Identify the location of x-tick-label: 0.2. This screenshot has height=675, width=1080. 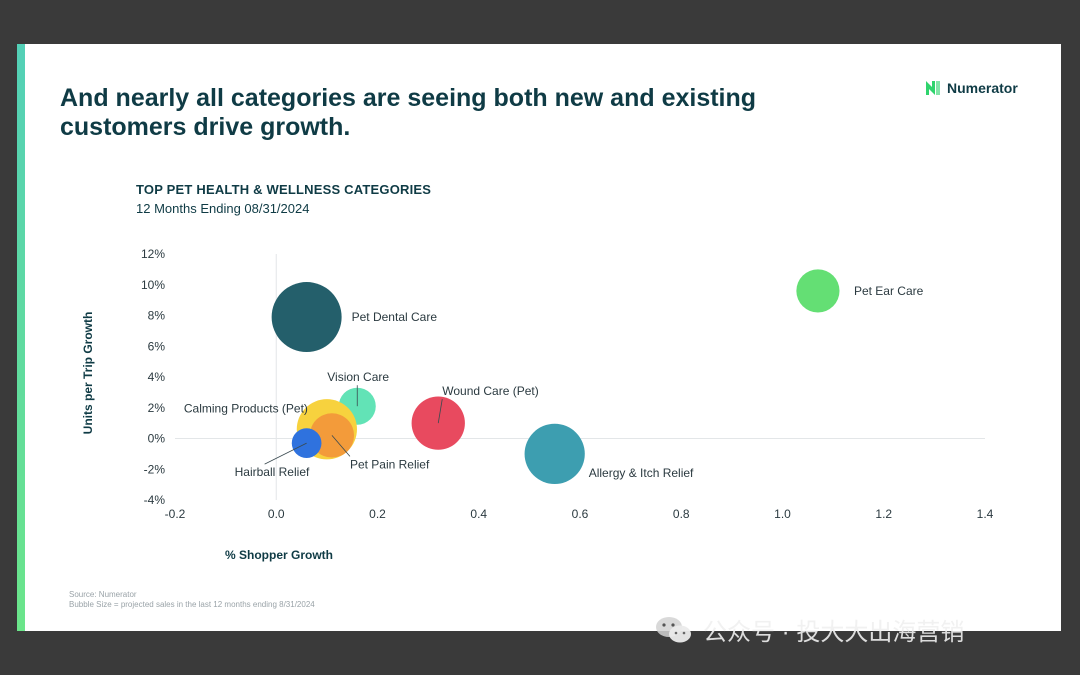
(377, 514).